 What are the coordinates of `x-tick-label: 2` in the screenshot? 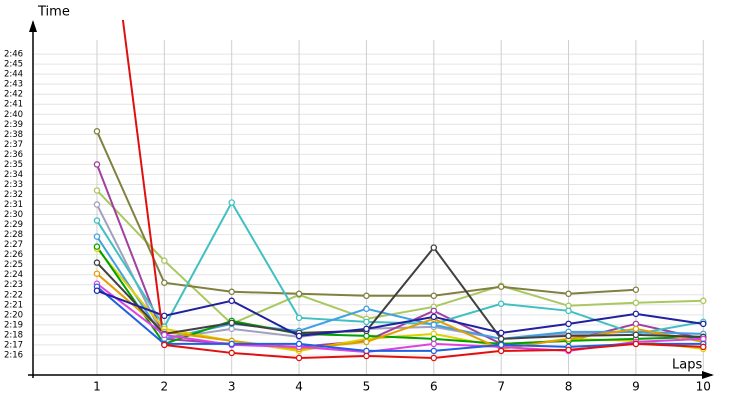 It's located at (165, 387).